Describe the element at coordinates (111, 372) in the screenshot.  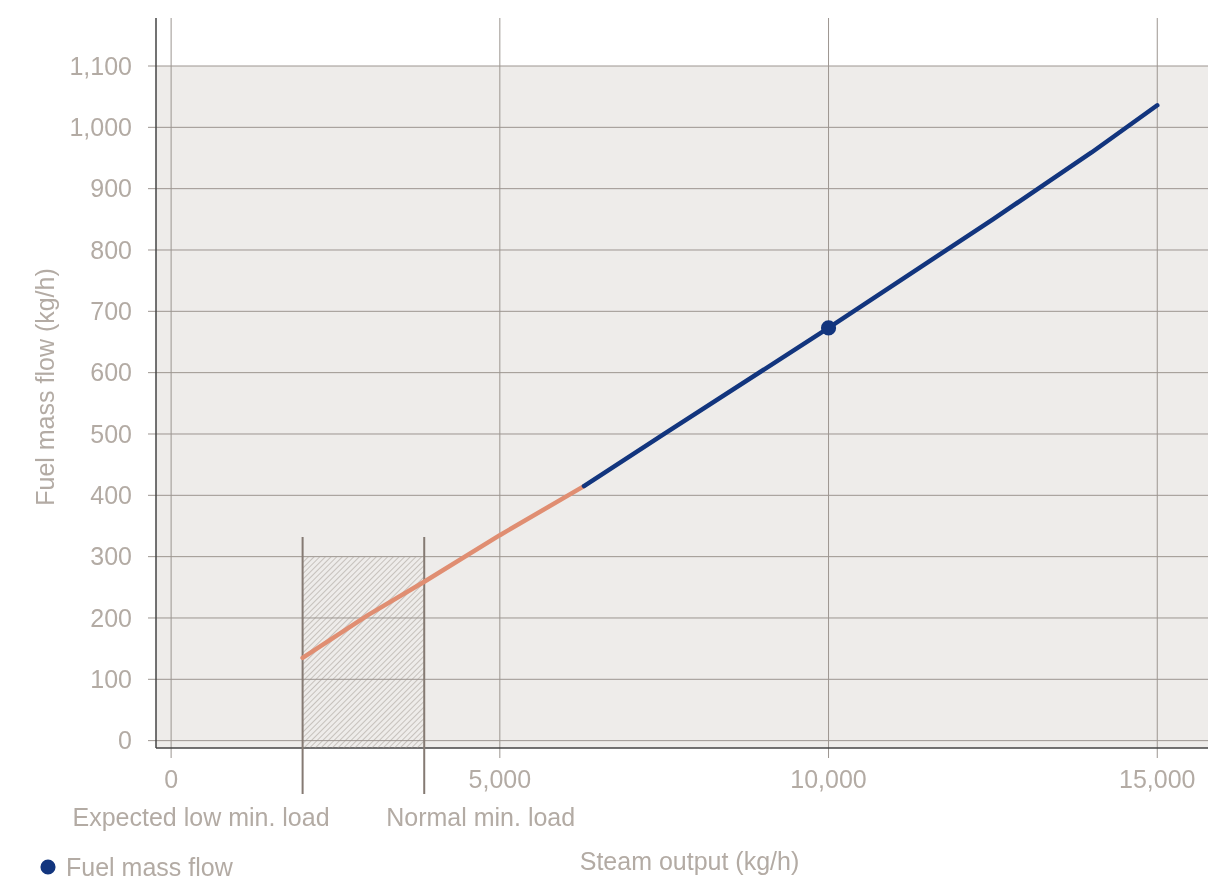
I see `y-tick-label: 600` at that location.